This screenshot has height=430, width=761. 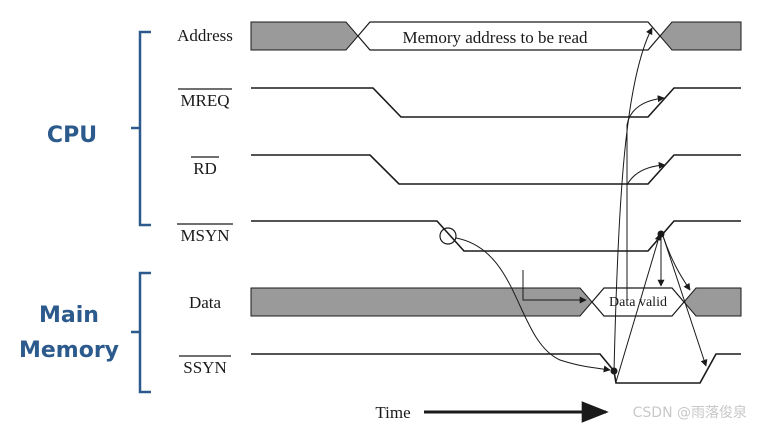 I want to click on arrow-msyn-to-ssyn, so click(x=533, y=305).